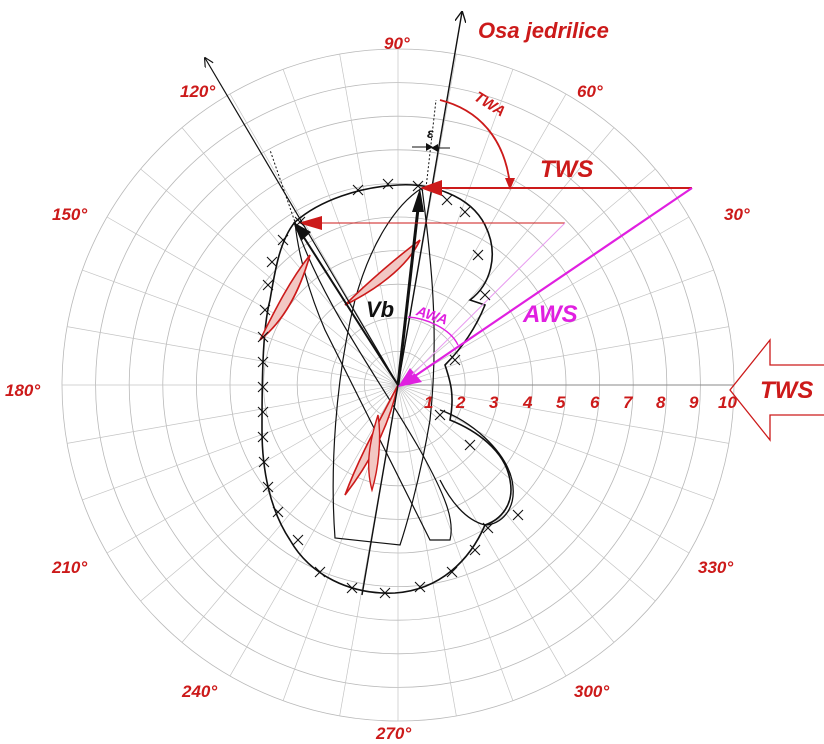  I want to click on tws-top-label: TWS, so click(566, 169).